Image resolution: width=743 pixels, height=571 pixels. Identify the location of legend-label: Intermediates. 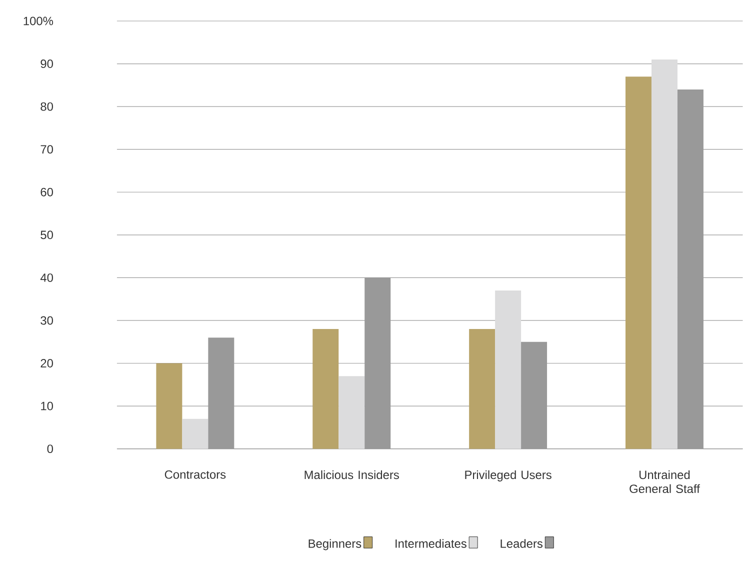
(431, 543).